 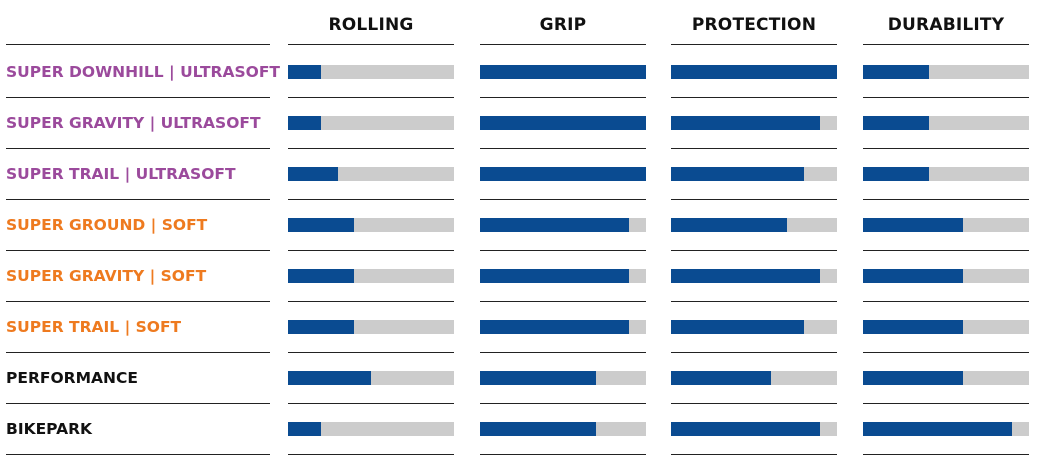 I want to click on column-header-protection: PROTECTION, so click(x=754, y=25).